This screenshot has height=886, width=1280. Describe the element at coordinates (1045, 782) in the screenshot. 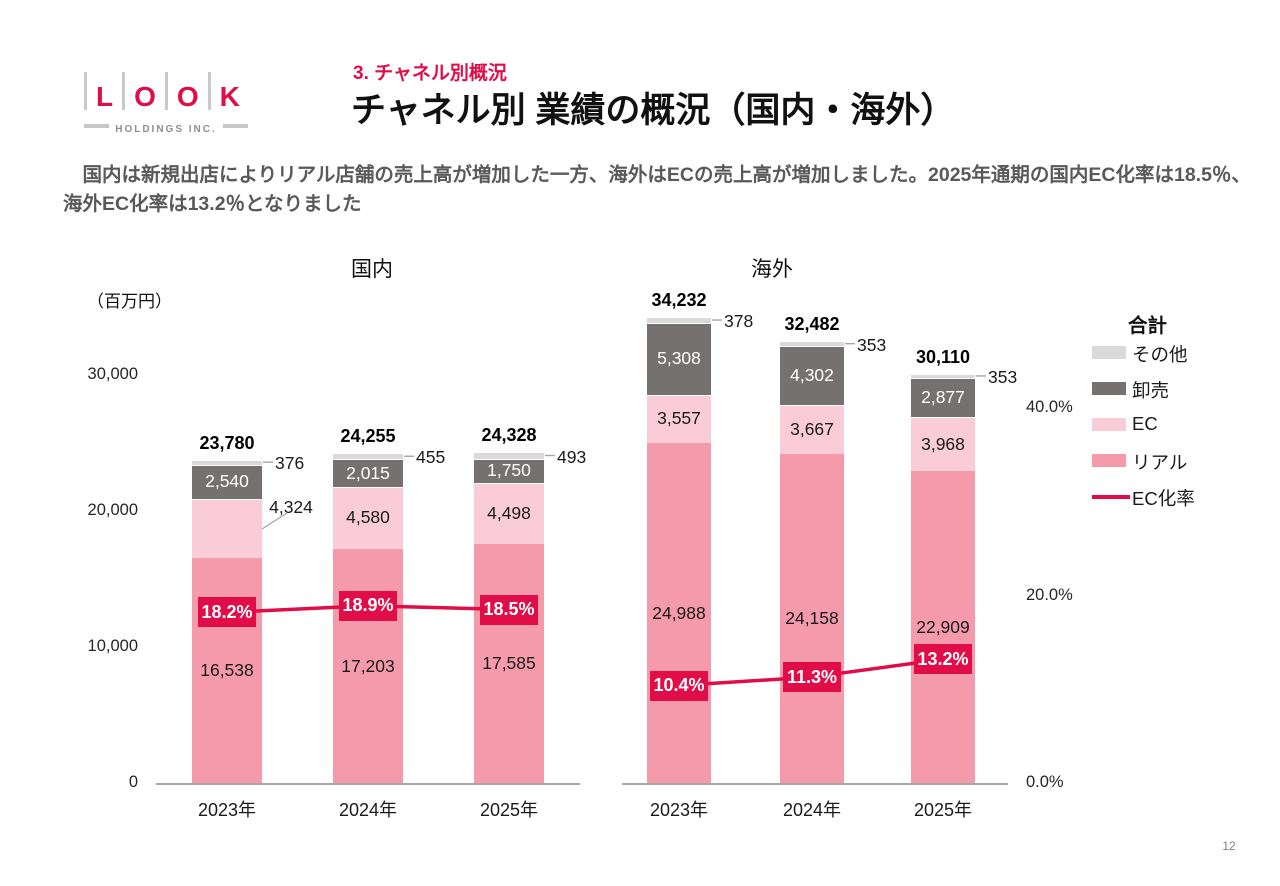

I see `overseas-y2tick-0: 0.0%` at that location.